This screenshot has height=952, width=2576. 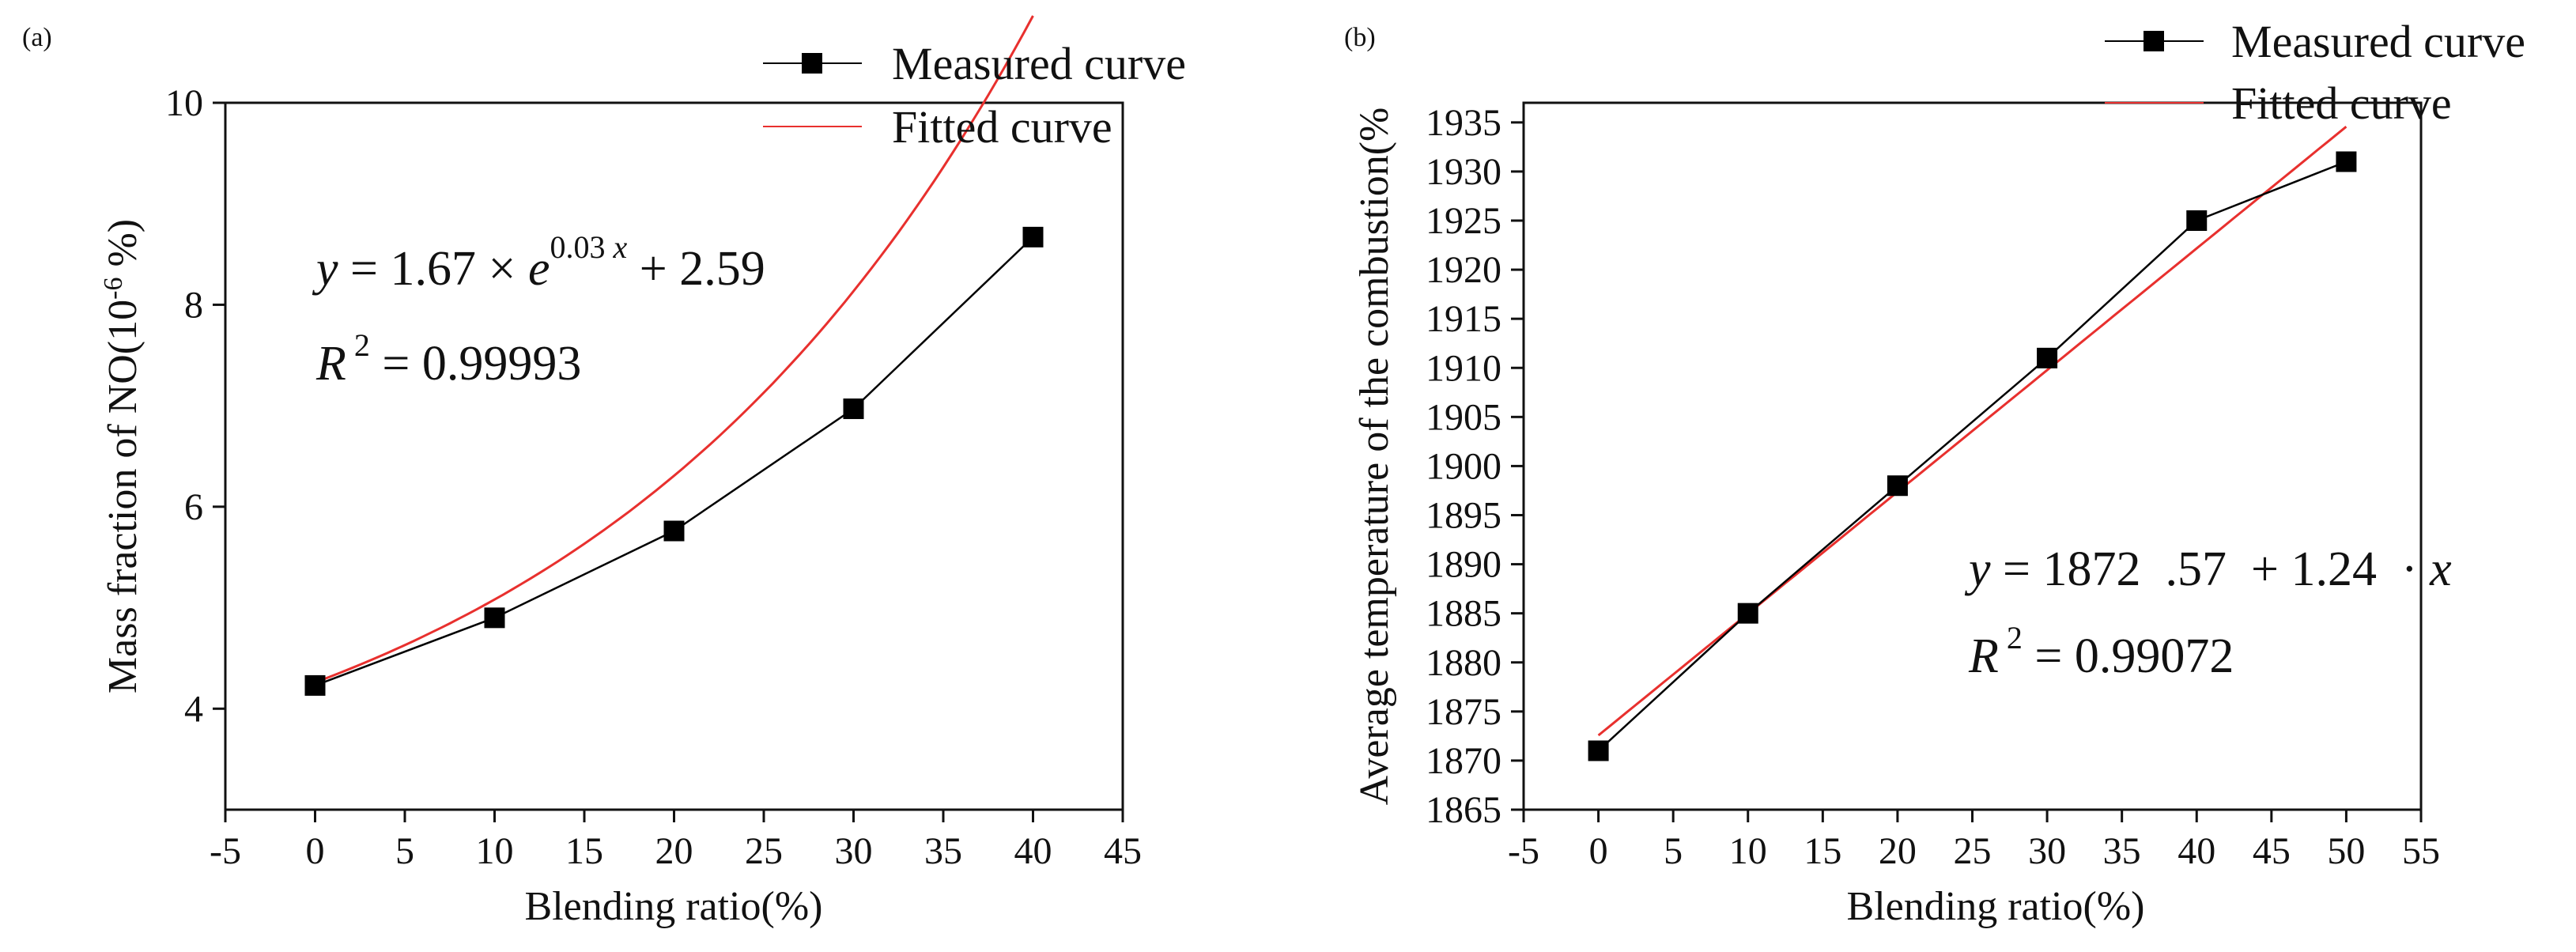 I want to click on panel-b-legend: Measured curve Fitted curve, so click(x=2315, y=72).